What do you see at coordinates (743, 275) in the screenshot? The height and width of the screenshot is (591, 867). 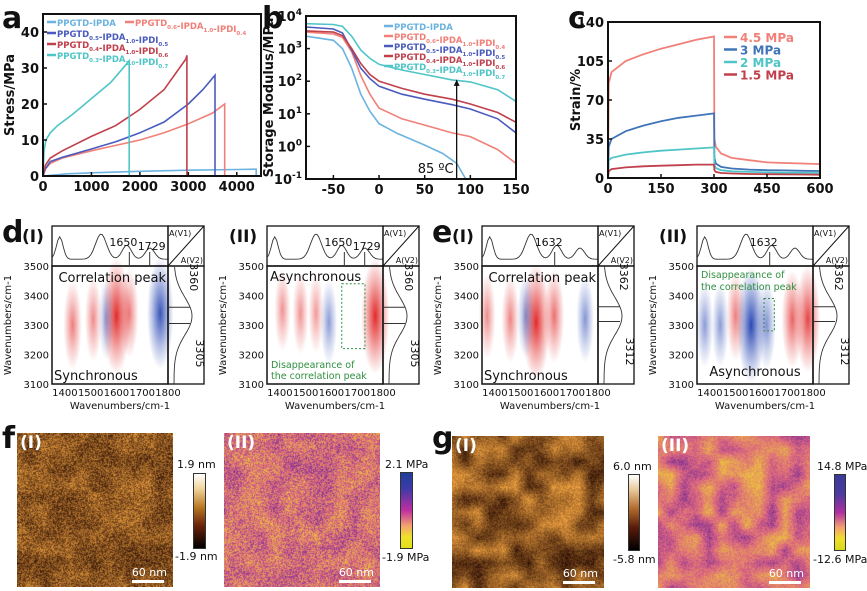 I see `annotation-line1: Disappearance of` at bounding box center [743, 275].